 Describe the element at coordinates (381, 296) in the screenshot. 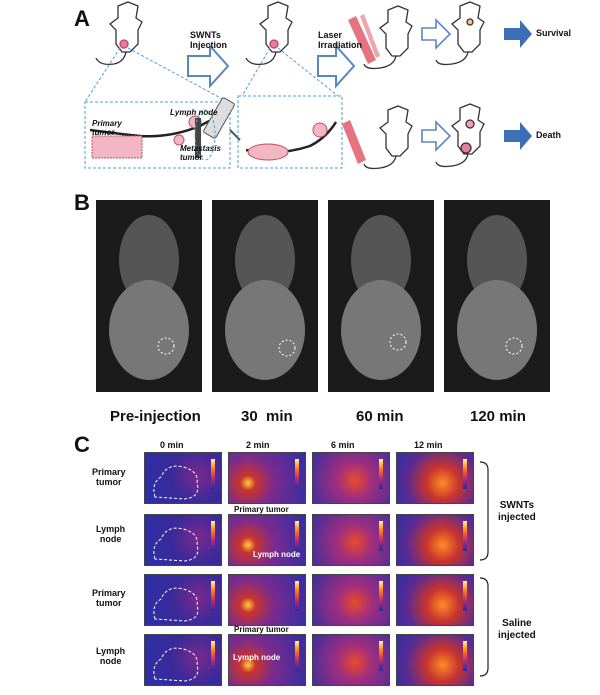

I see `mri-image-60min` at that location.